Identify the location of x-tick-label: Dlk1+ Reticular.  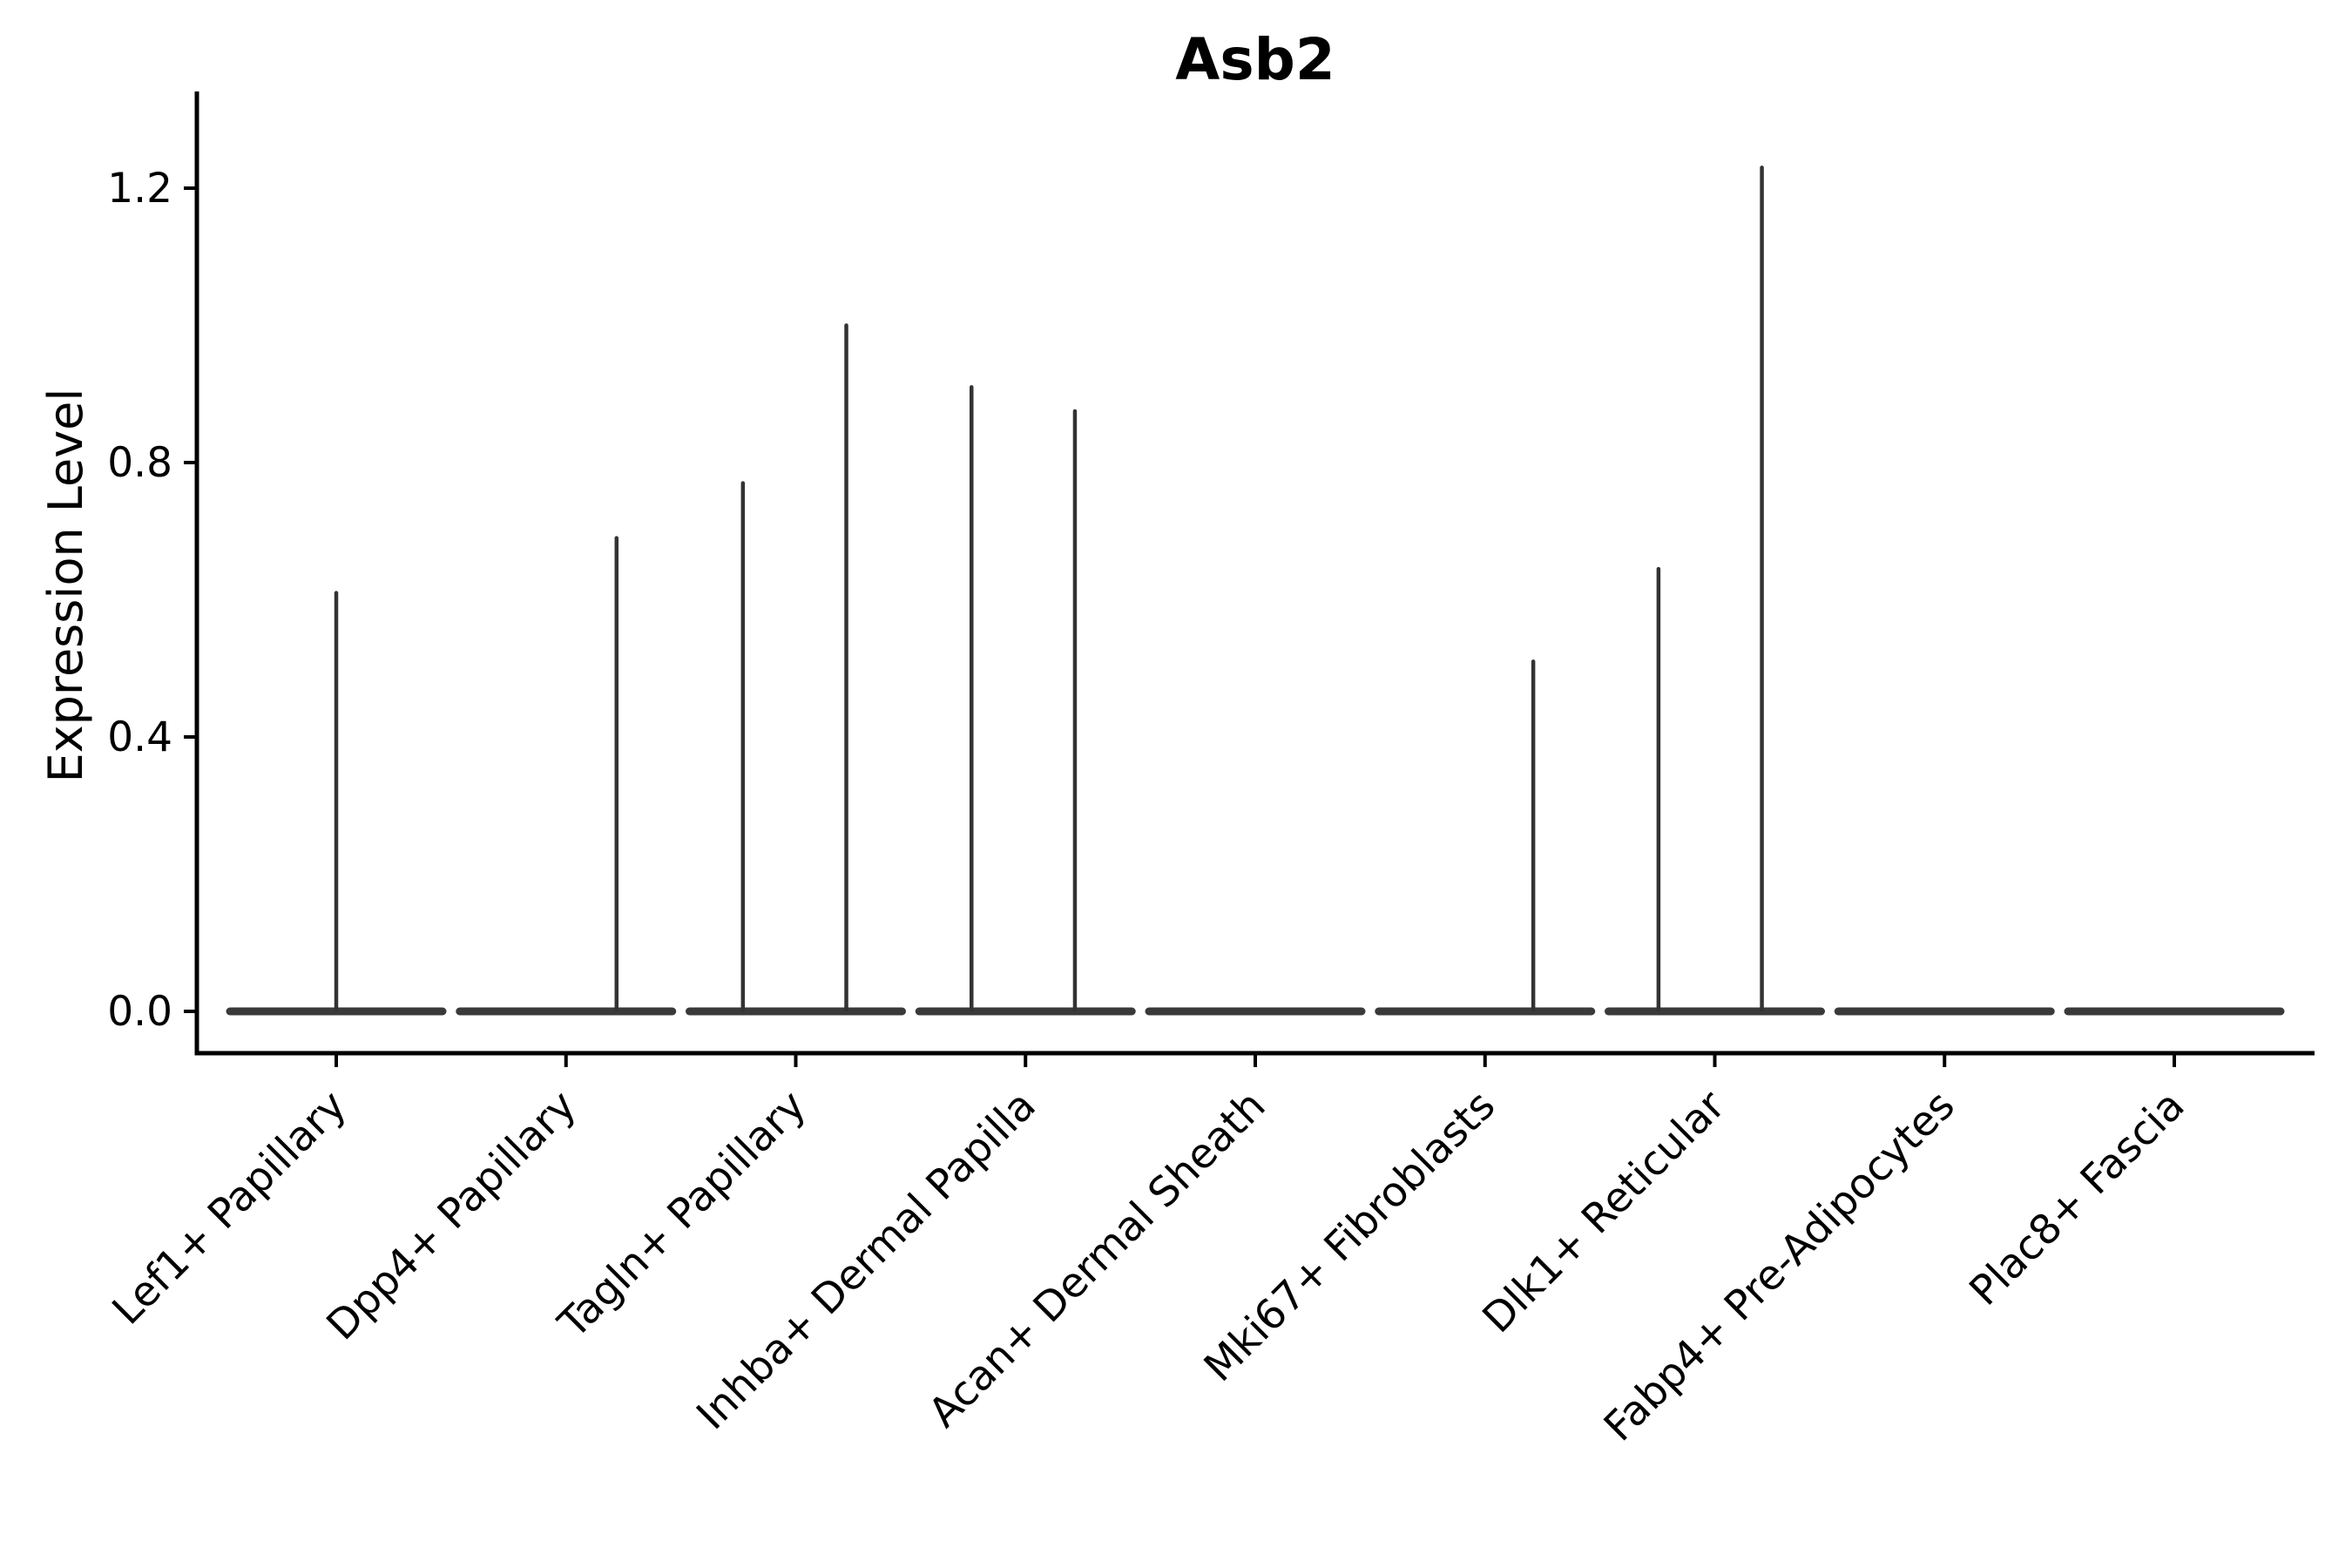
(1605, 1211).